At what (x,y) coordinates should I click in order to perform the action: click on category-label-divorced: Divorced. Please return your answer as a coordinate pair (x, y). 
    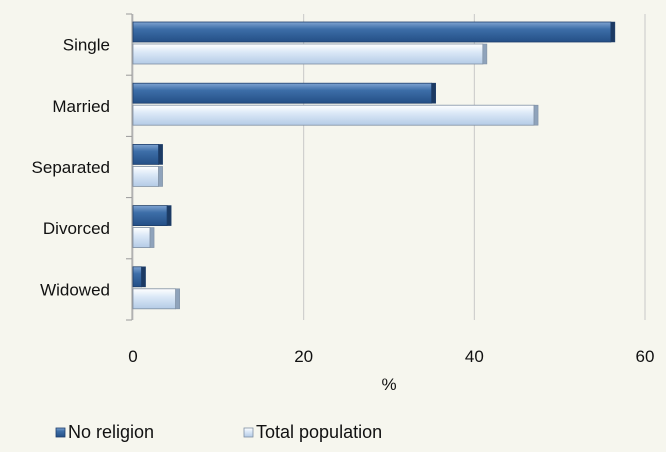
    Looking at the image, I should click on (76, 228).